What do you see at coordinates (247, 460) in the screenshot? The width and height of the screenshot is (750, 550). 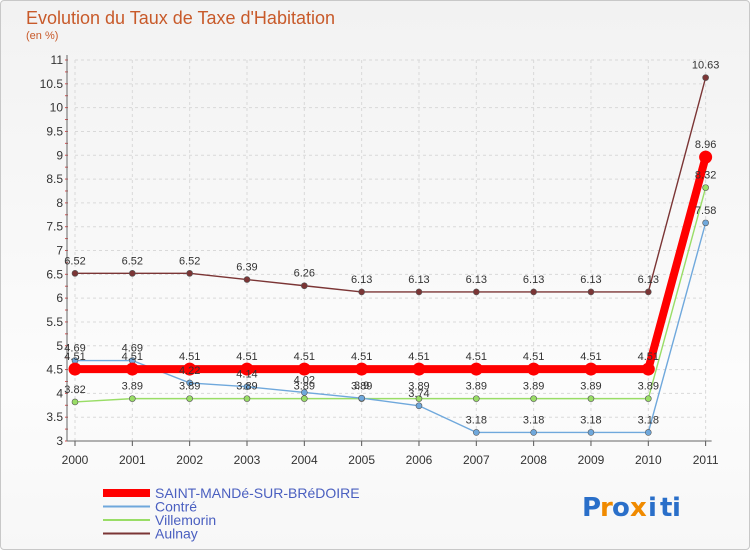 I see `x-tick-label: 2003` at bounding box center [247, 460].